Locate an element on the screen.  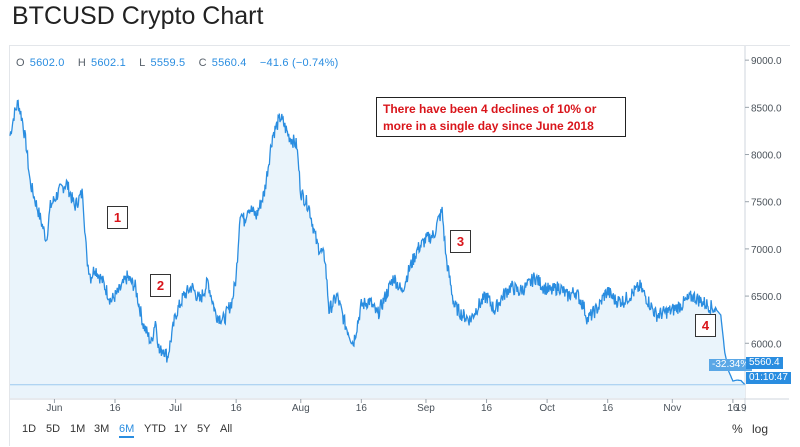
x-tick-label: Jun is located at coordinates (54, 408).